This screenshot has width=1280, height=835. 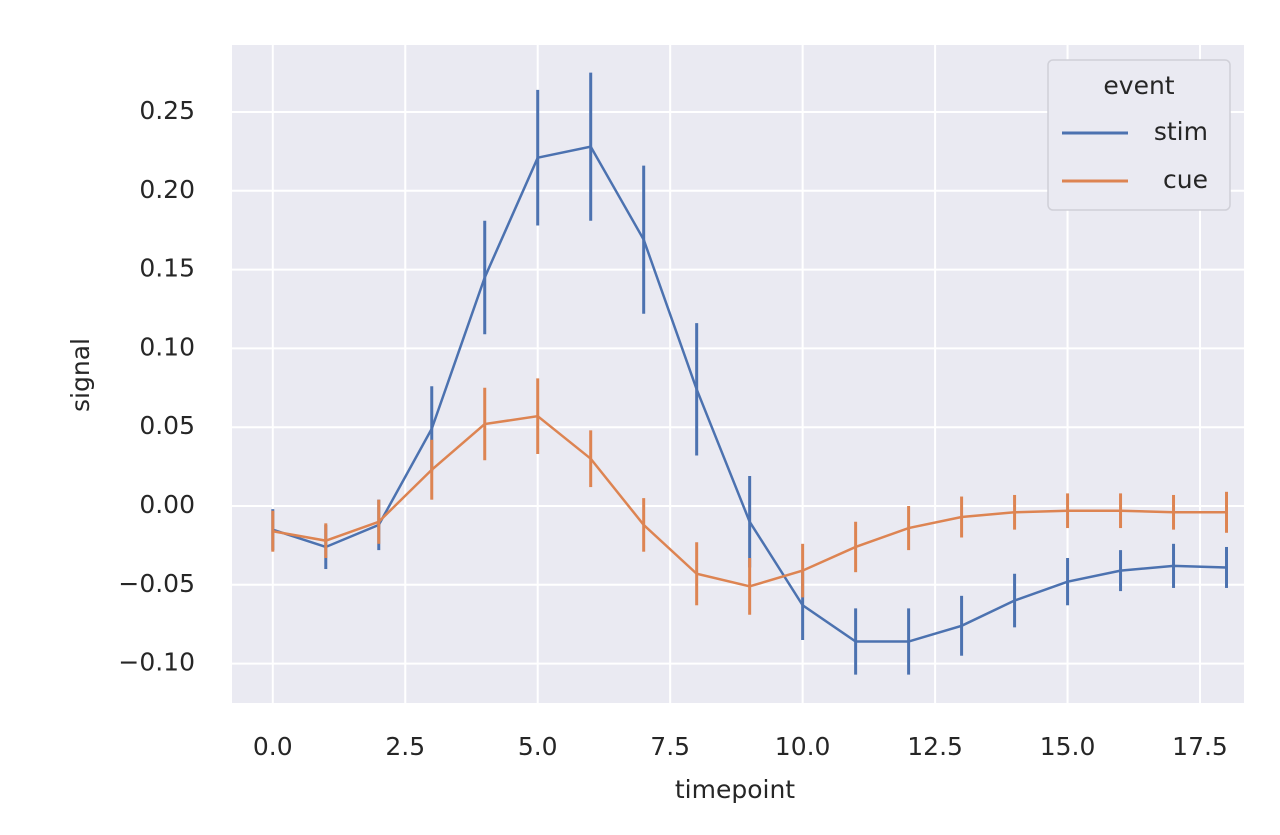 What do you see at coordinates (167, 425) in the screenshot?
I see `y-tick-label: 0.05` at bounding box center [167, 425].